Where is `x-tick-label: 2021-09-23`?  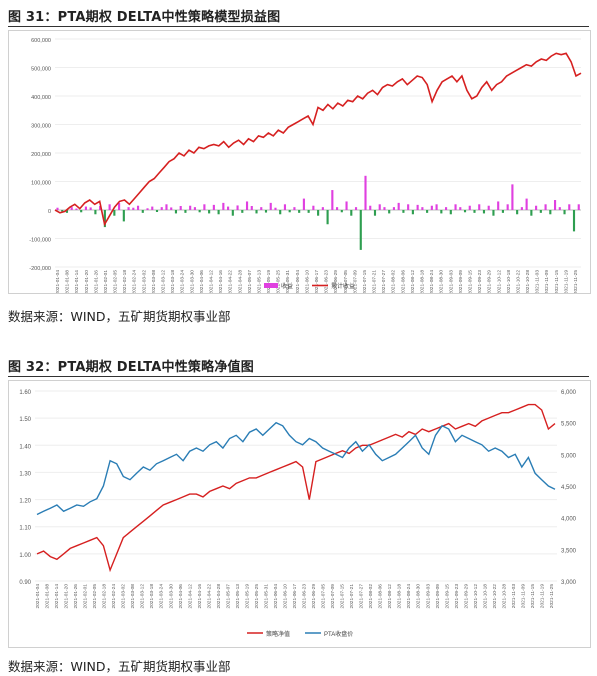
x-tick-label: 2021-09-23 is located at coordinates (480, 281).